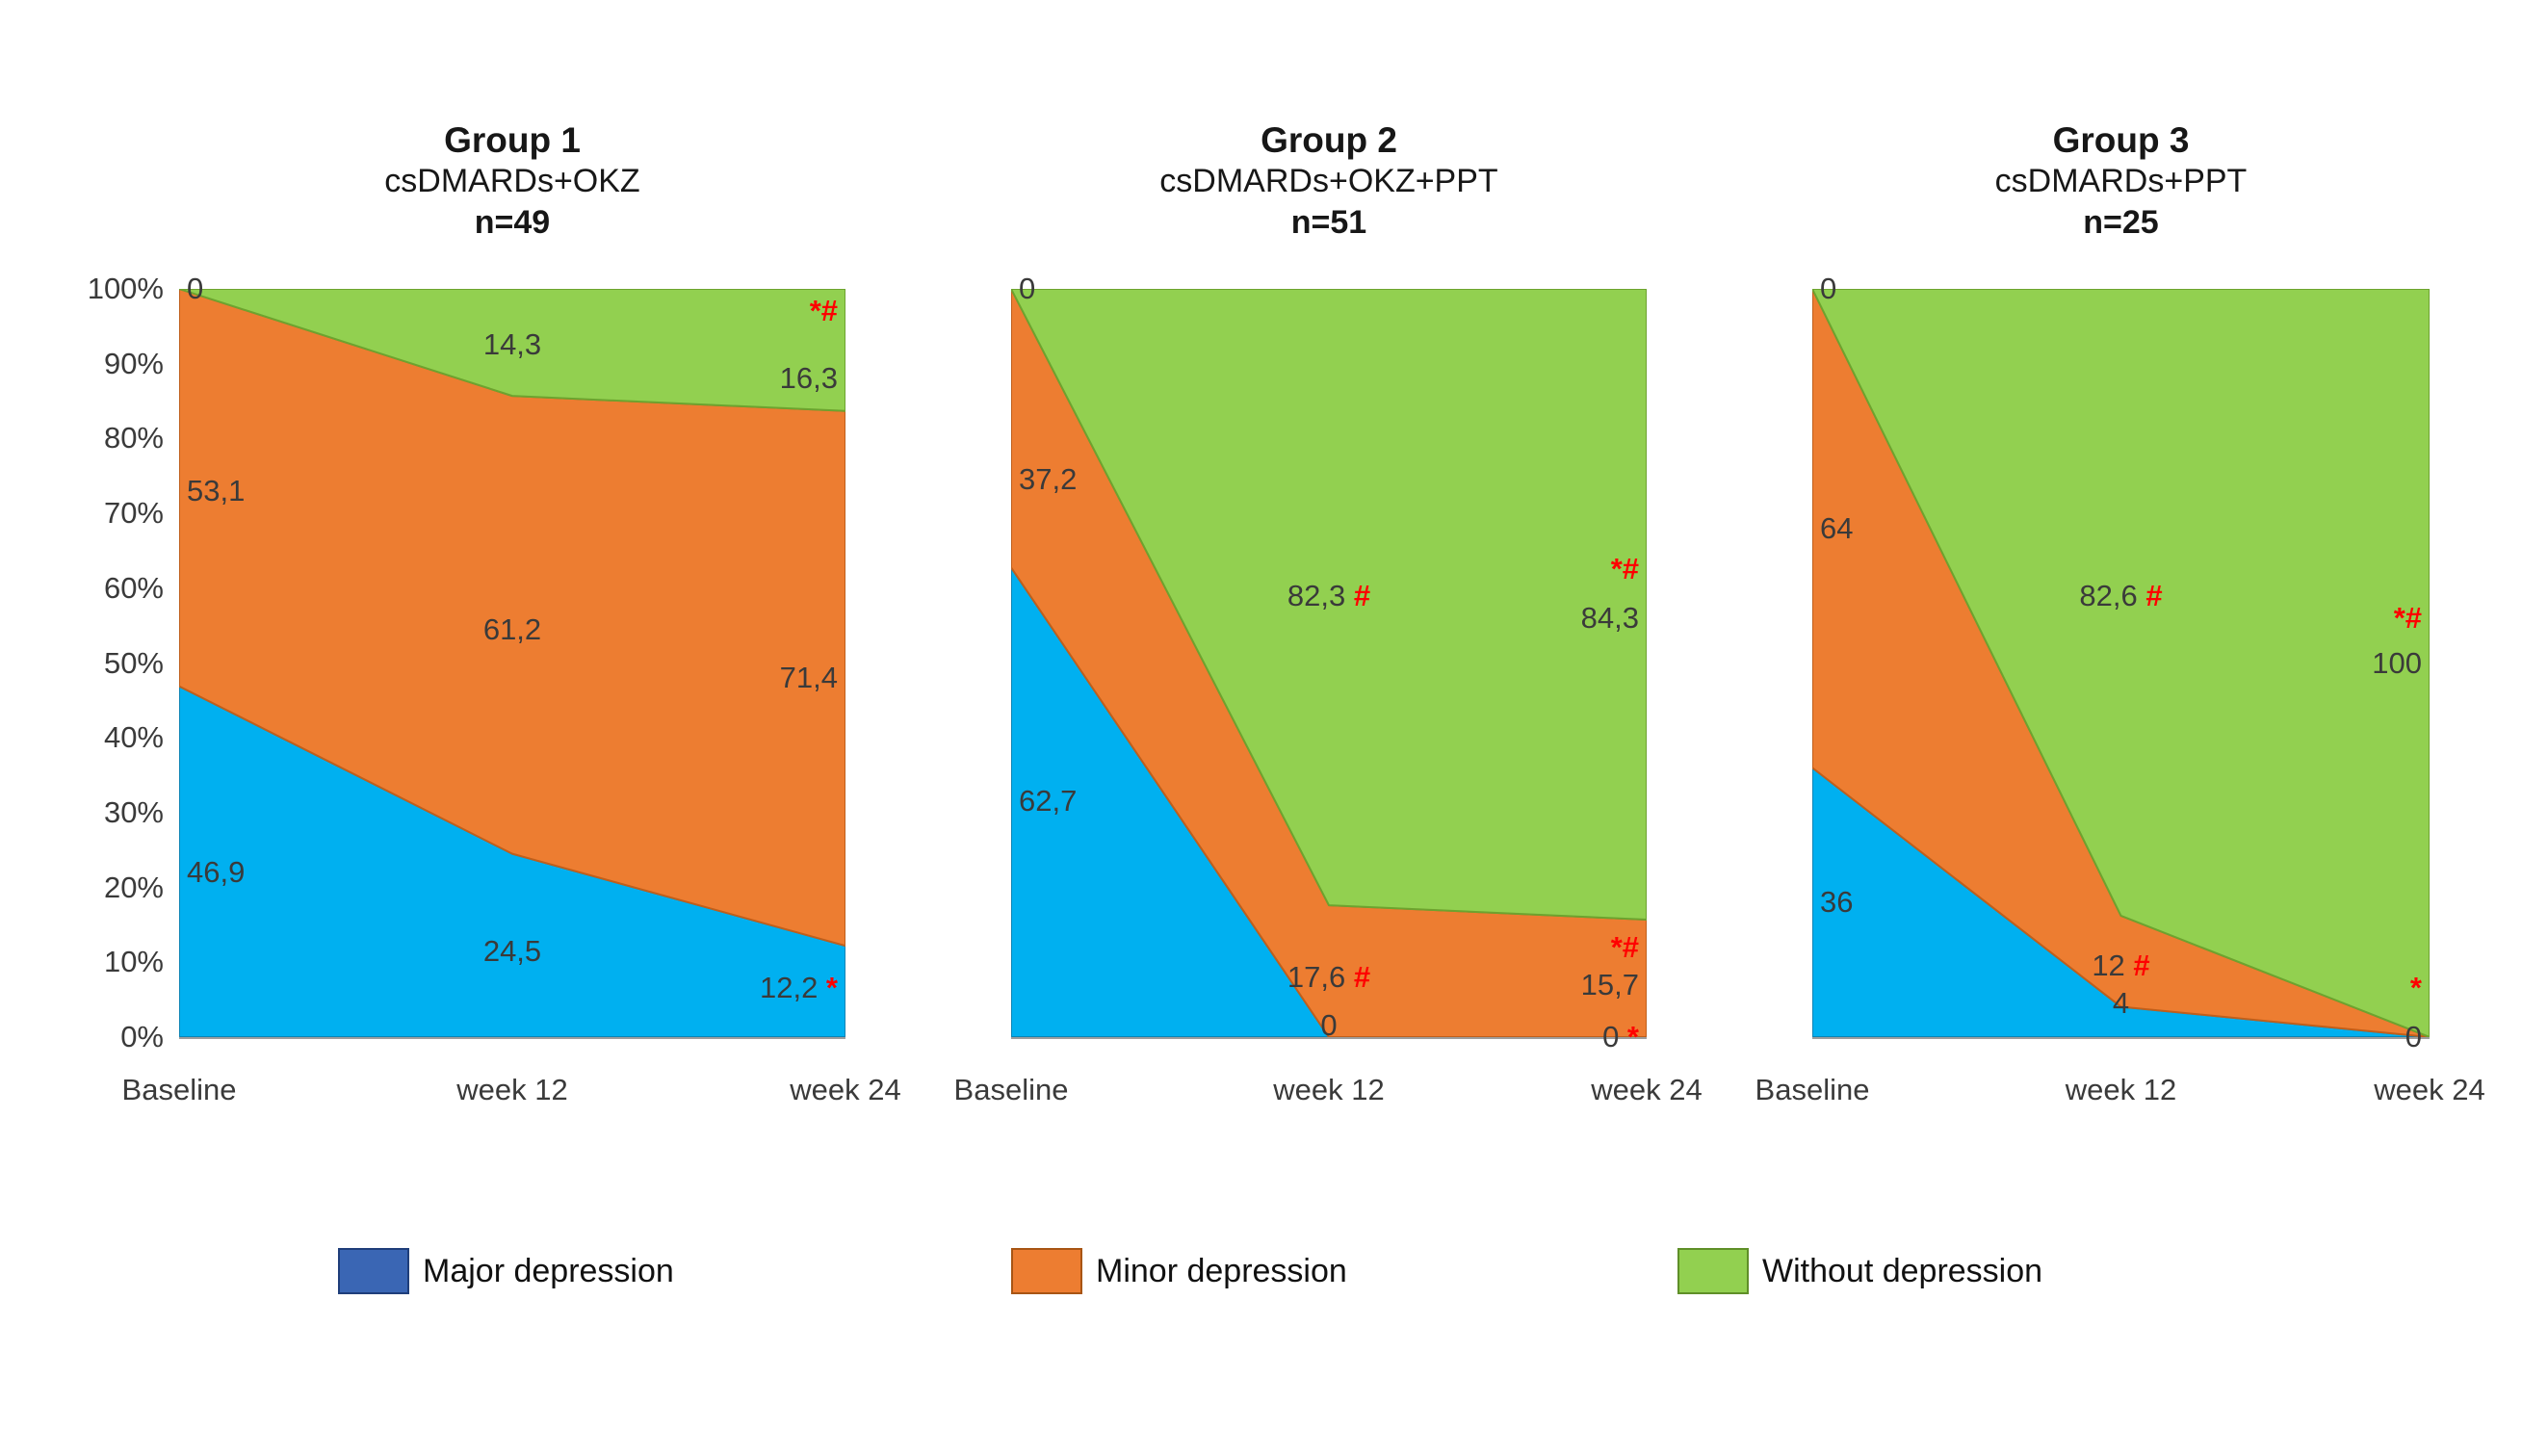  Describe the element at coordinates (126, 288) in the screenshot. I see `y-axis-tick-label: 100%` at that location.